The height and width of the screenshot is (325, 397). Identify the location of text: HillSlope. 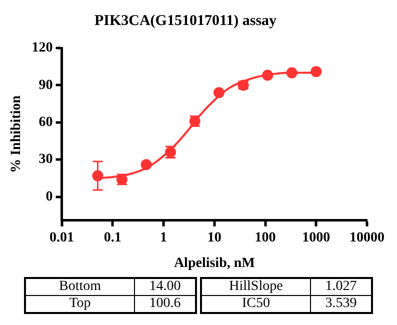
(255, 287).